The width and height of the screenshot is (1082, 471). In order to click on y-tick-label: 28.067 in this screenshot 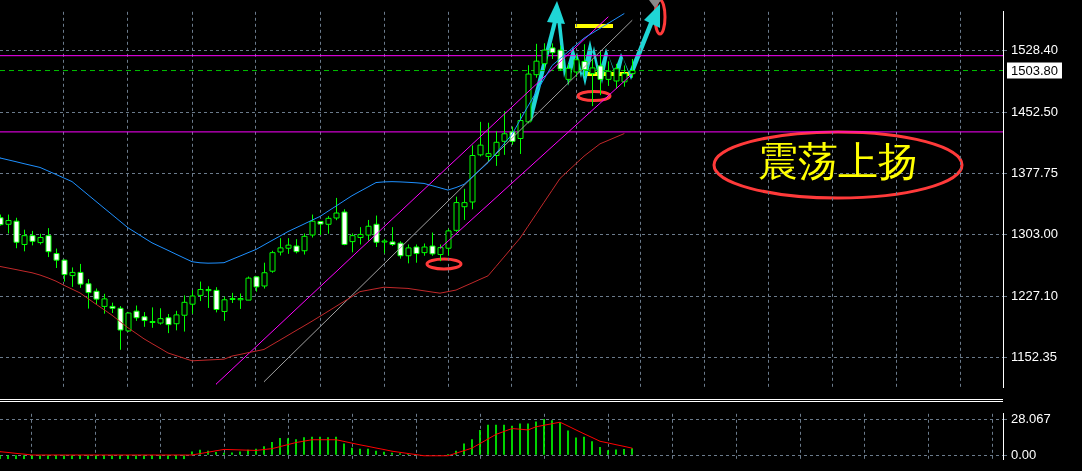, I will do `click(1031, 418)`.